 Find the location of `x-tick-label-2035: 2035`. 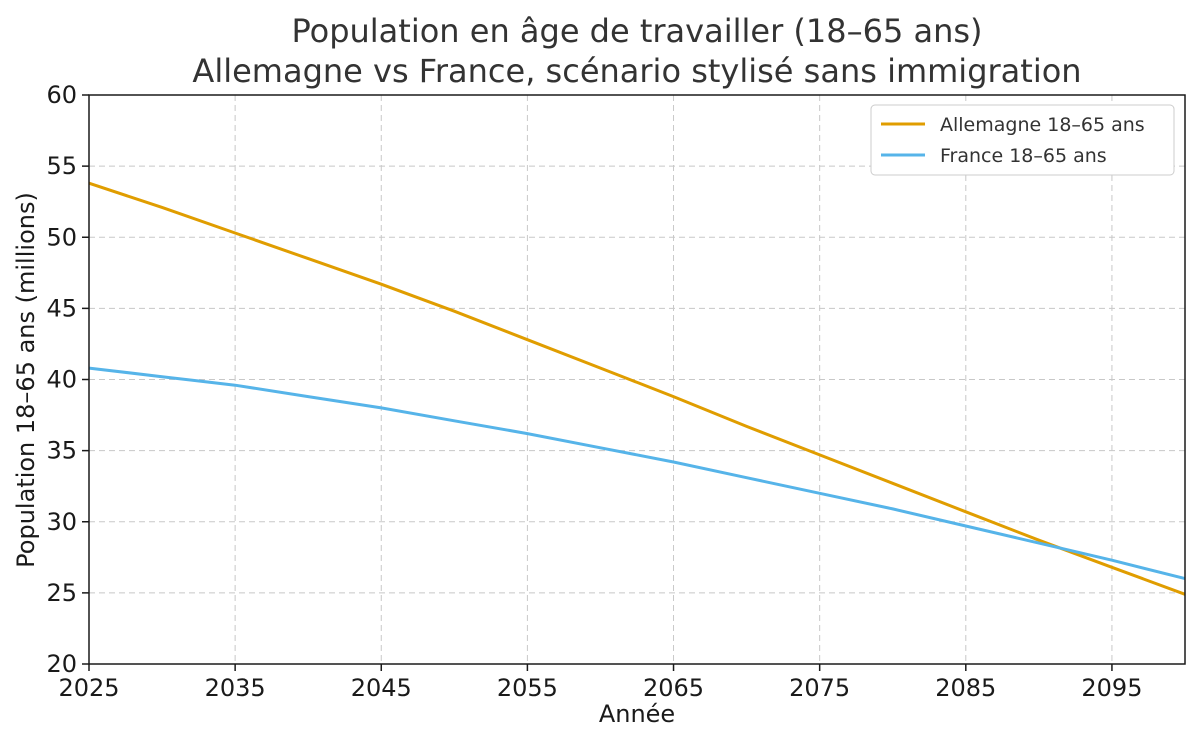

x-tick-label-2035: 2035 is located at coordinates (235, 688).